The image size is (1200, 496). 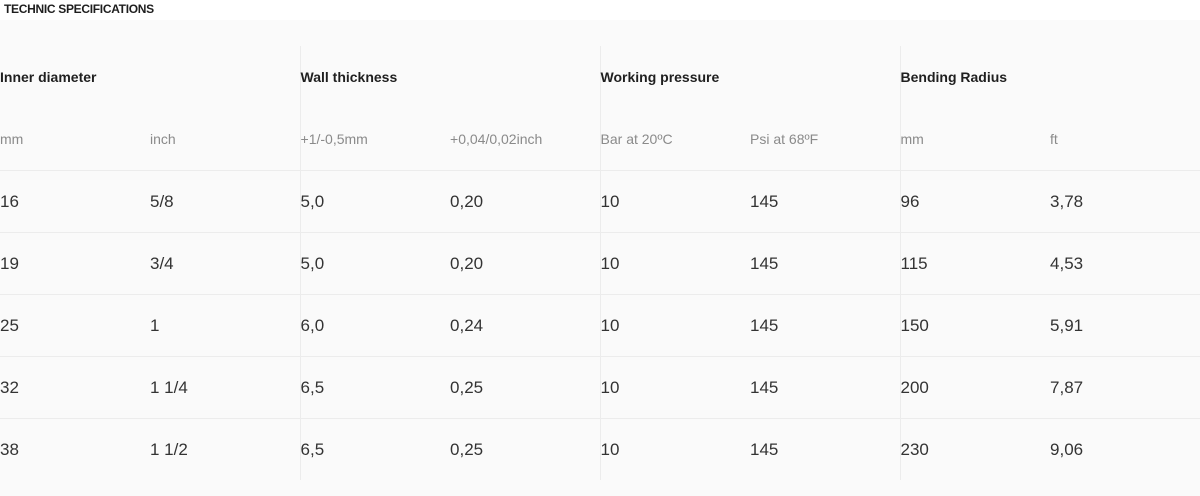 I want to click on table-cell: 25, so click(x=75, y=325).